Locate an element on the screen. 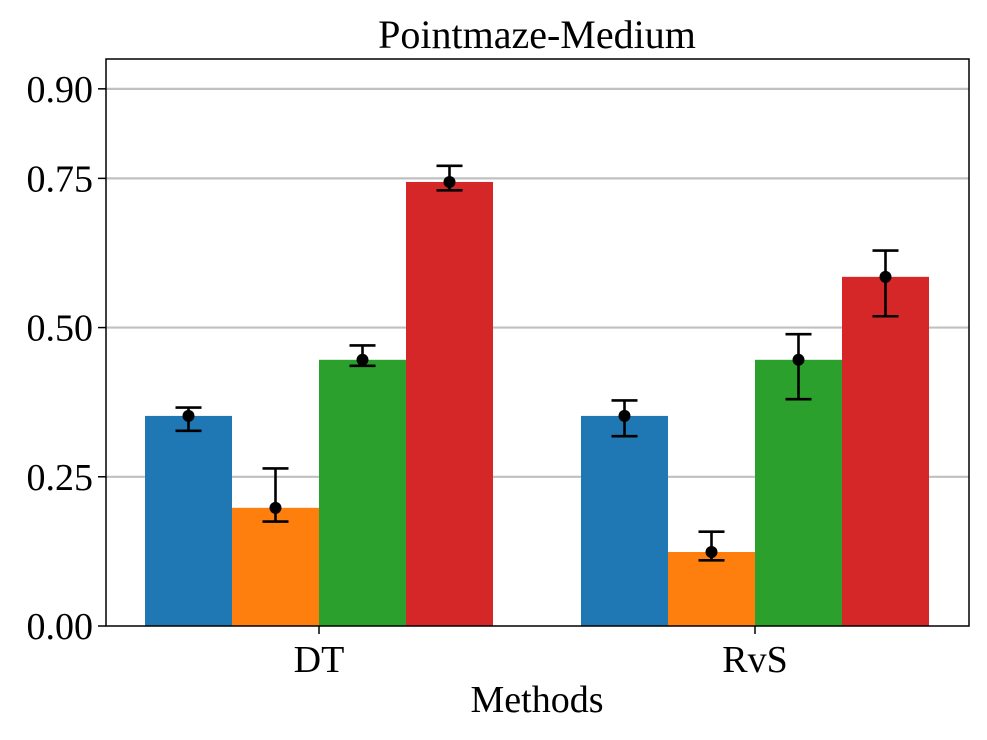 The width and height of the screenshot is (987, 740). x-tick-label: DT is located at coordinates (319, 660).